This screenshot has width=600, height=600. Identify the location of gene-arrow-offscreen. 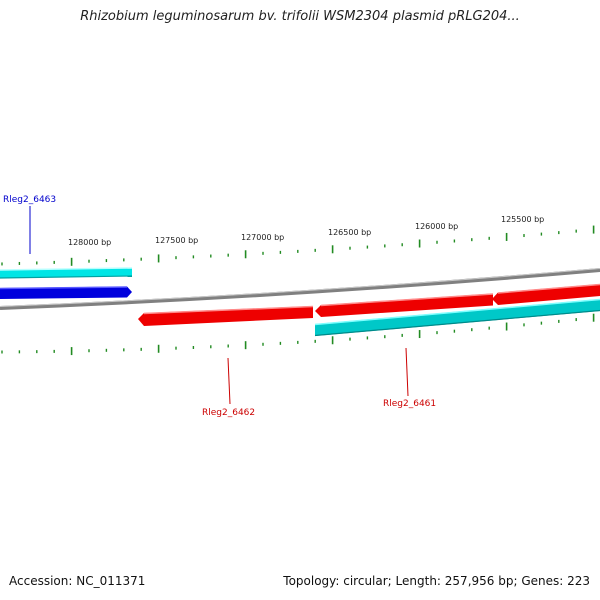
(546, 294).